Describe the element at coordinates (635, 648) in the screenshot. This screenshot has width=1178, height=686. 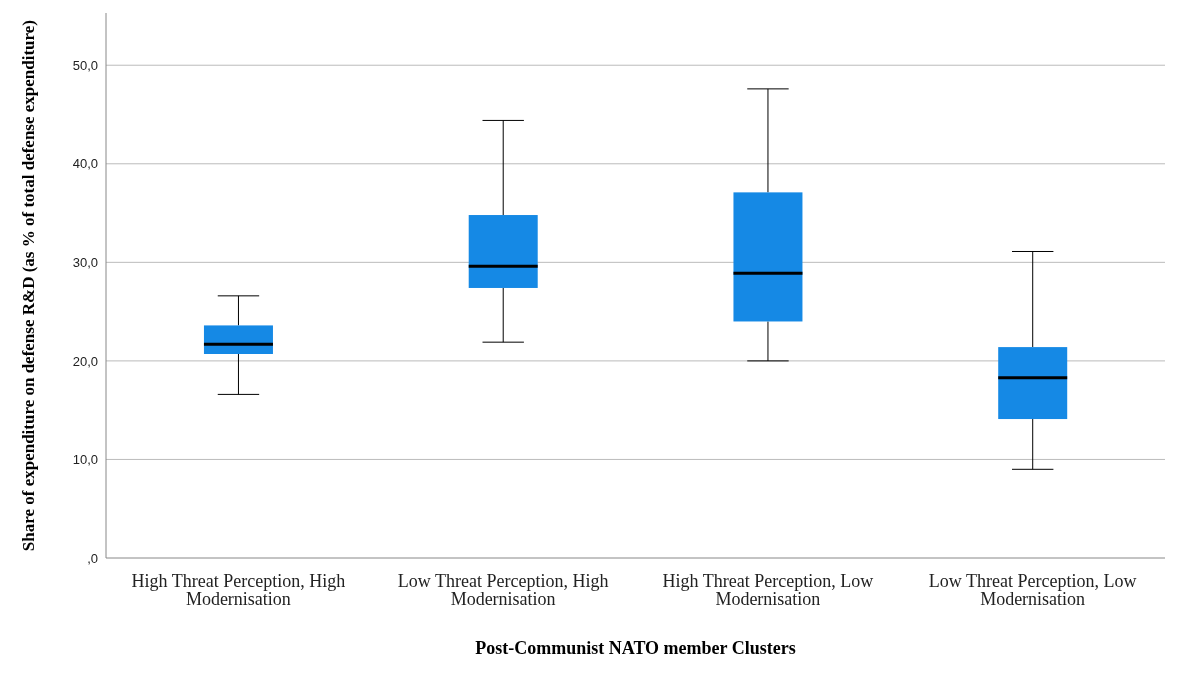
I see `x-axis-title: Post-Communist NATO member Clusters` at that location.